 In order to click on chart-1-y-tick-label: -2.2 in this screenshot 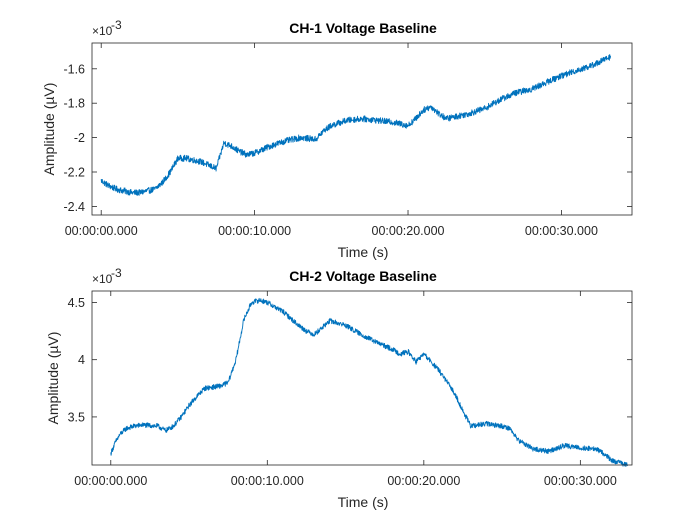, I will do `click(74, 173)`.